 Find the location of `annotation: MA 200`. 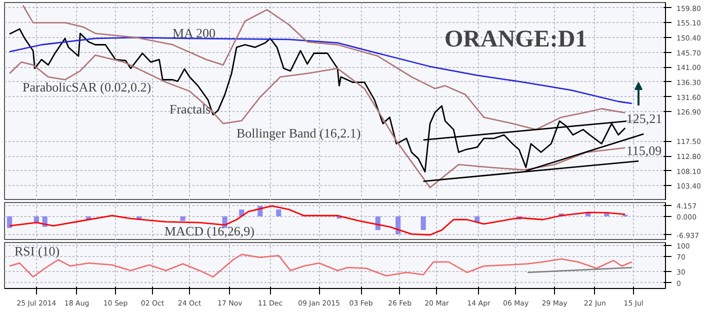

annotation: MA 200 is located at coordinates (194, 33).